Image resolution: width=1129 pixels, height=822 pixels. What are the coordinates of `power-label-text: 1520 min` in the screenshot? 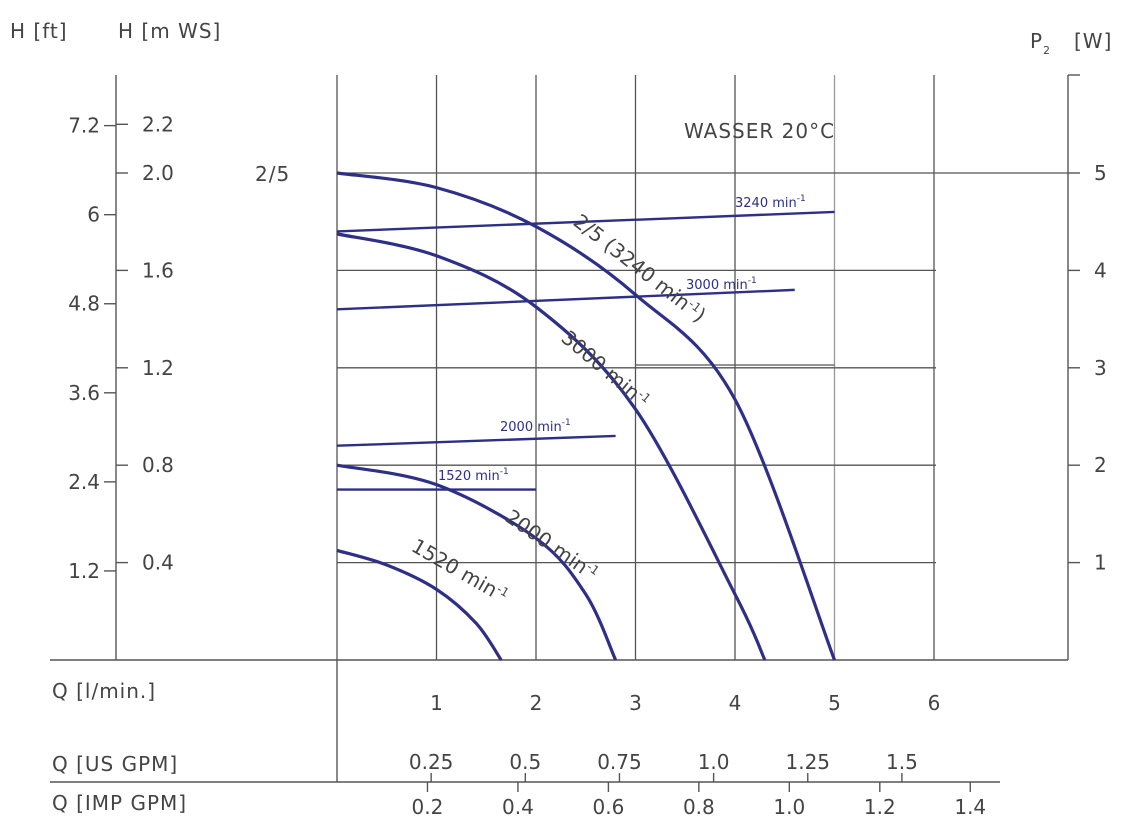 It's located at (469, 476).